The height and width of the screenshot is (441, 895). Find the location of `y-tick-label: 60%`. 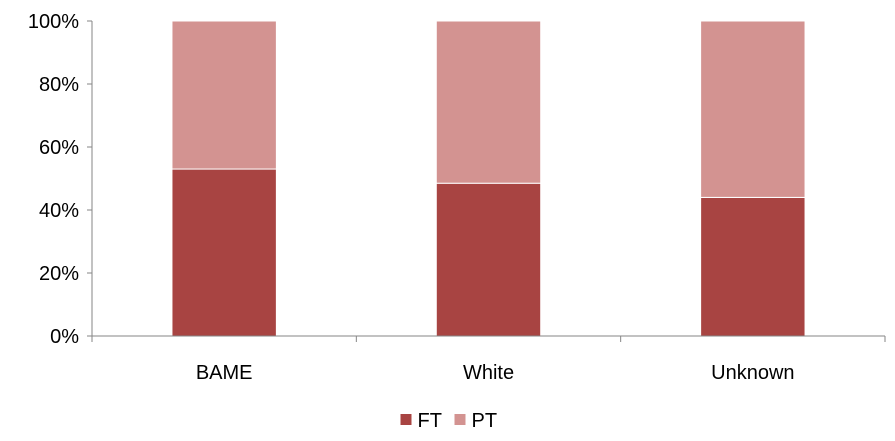

y-tick-label: 60% is located at coordinates (59, 148).